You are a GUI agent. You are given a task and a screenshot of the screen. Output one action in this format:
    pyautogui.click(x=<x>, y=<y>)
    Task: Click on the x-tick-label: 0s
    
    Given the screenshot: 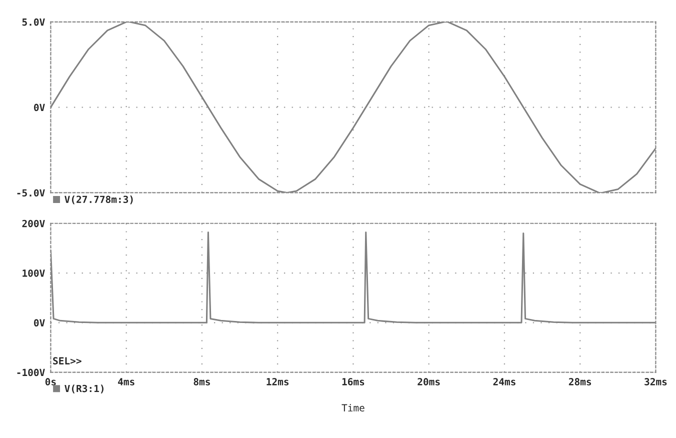 What is the action you would take?
    pyautogui.click(x=50, y=382)
    